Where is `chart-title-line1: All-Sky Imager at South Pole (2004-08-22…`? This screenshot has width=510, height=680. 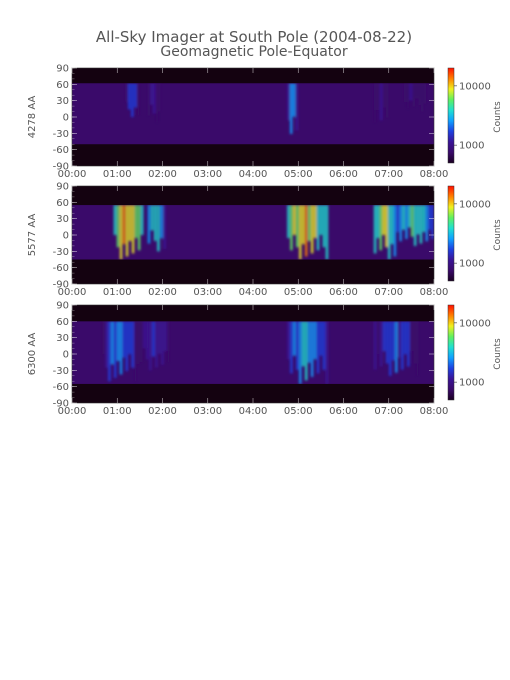
chart-title-line1: All-Sky Imager at South Pole (2004-08-22… is located at coordinates (254, 37).